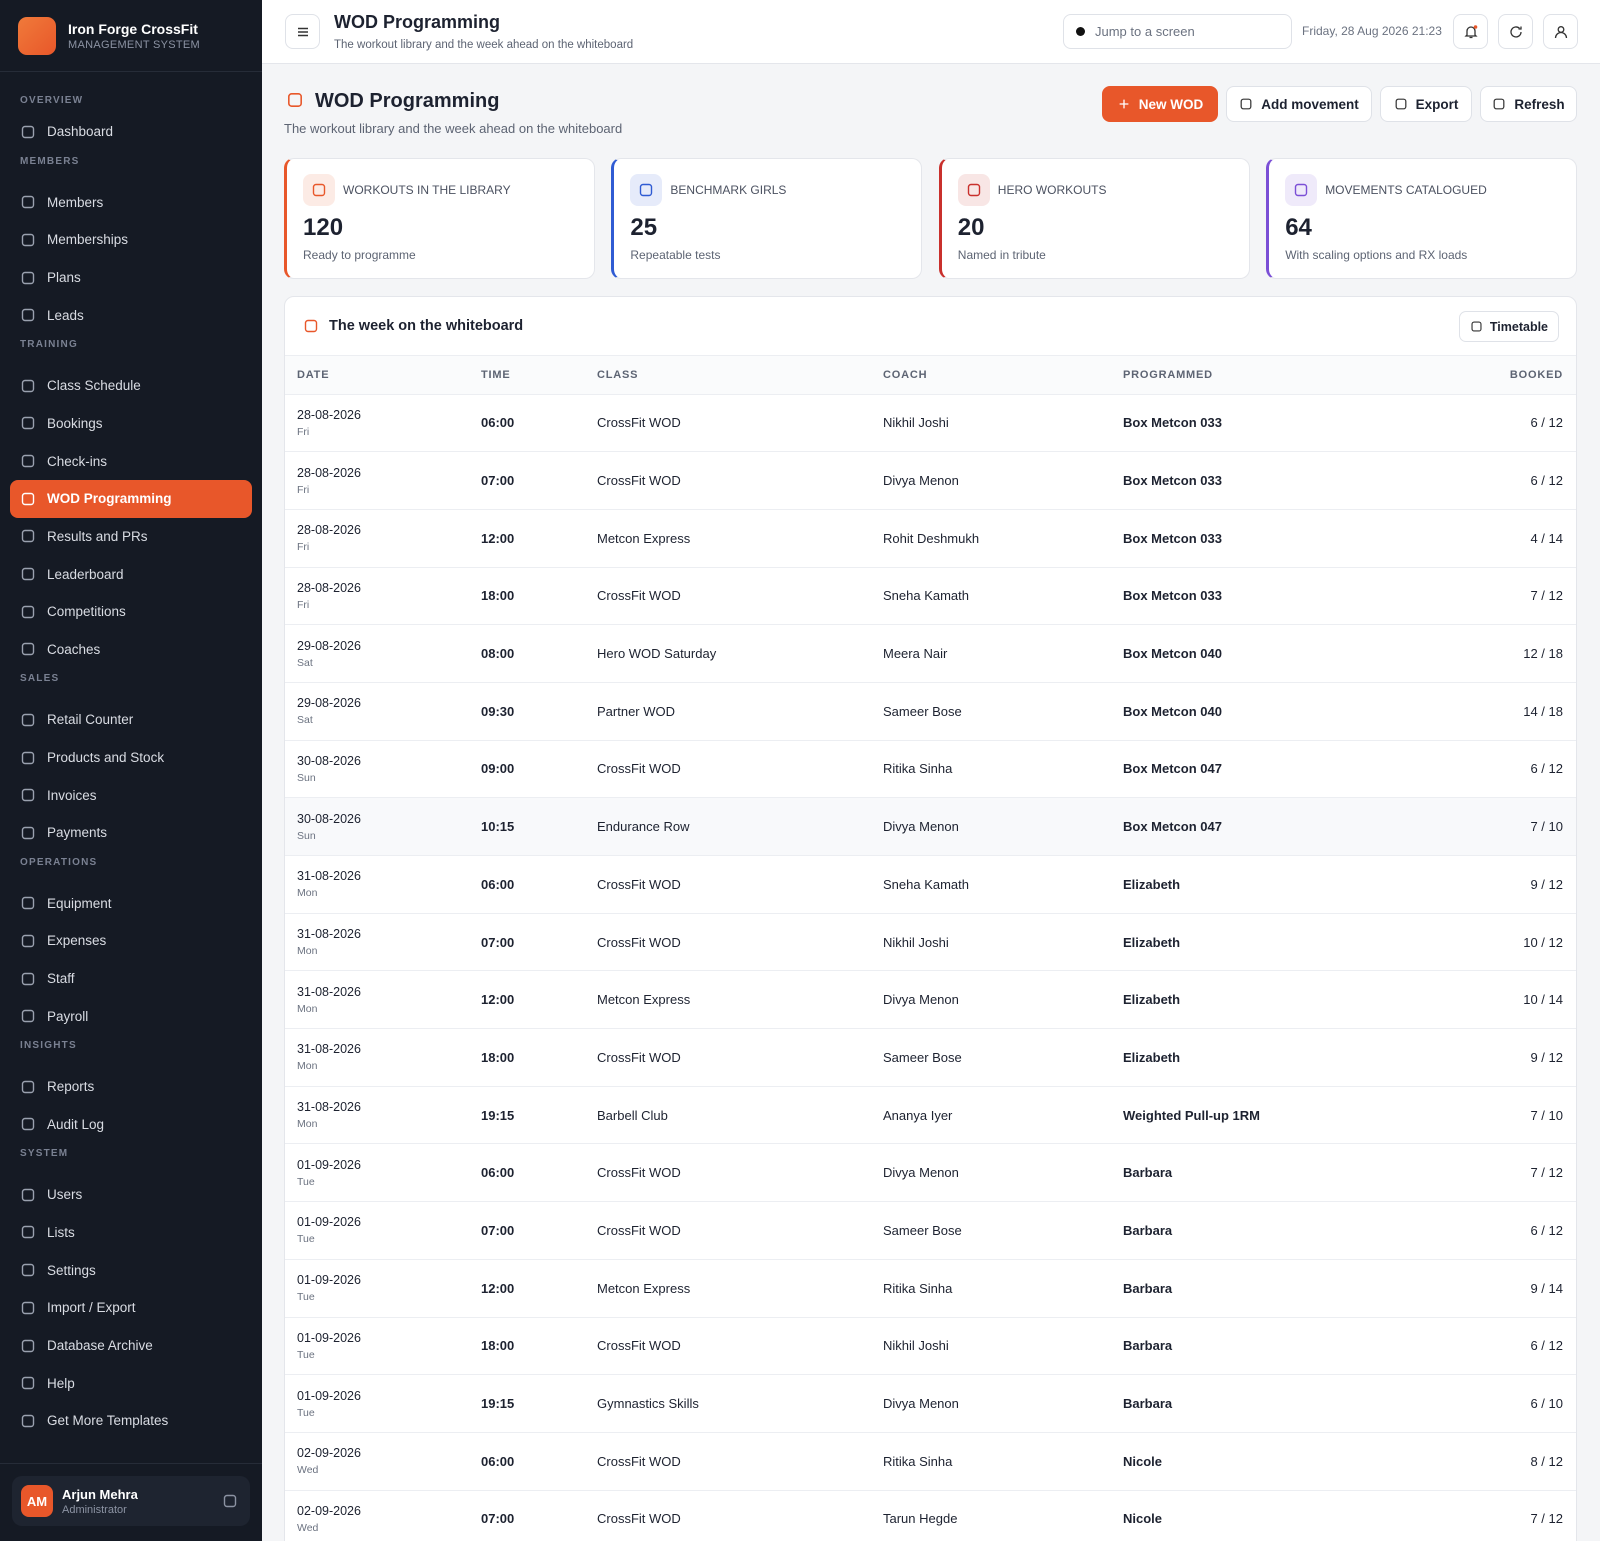 The height and width of the screenshot is (1541, 1600). What do you see at coordinates (131, 833) in the screenshot?
I see `nav-item: Payments` at bounding box center [131, 833].